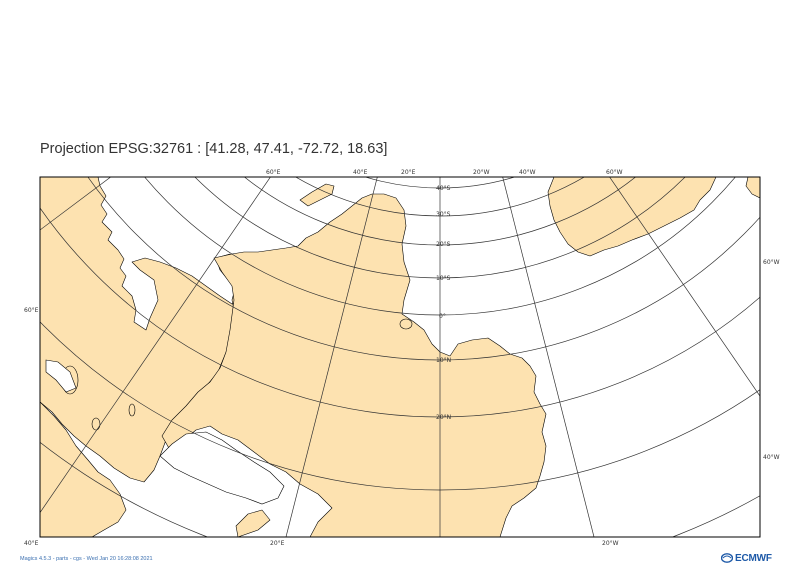  Describe the element at coordinates (443, 244) in the screenshot. I see `label-lat-20S: 20°S` at that location.